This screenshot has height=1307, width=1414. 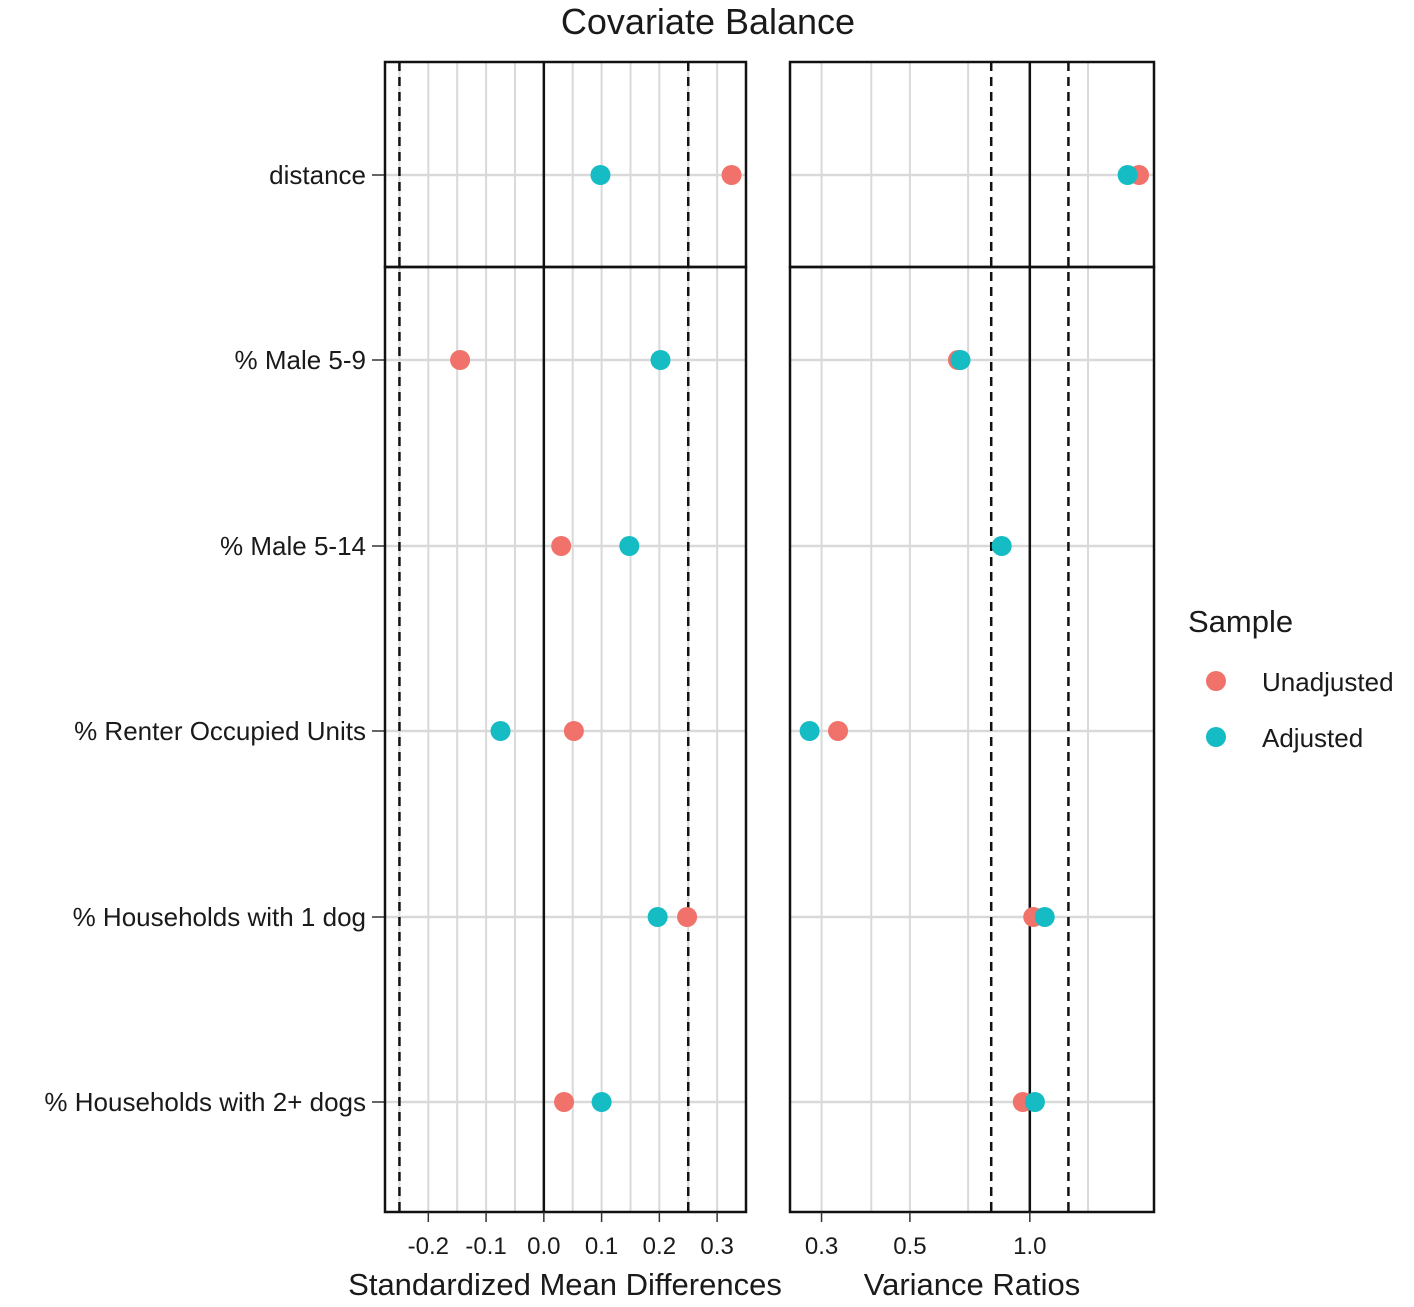 What do you see at coordinates (1216, 681) in the screenshot?
I see `legend-key-unadjusted` at bounding box center [1216, 681].